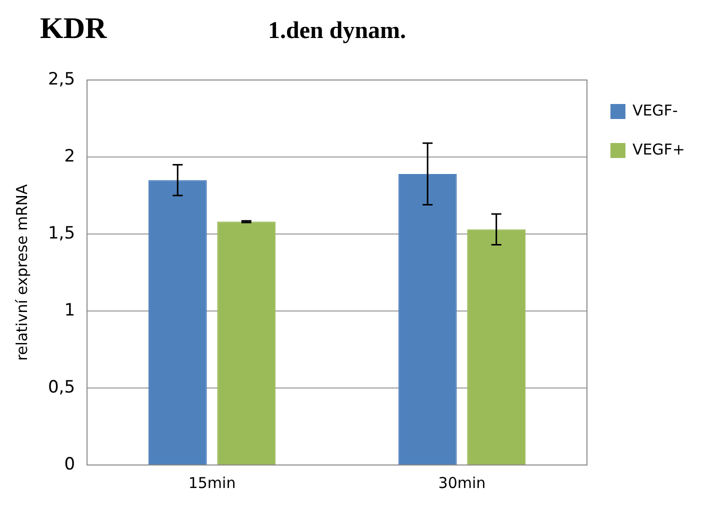 This screenshot has width=705, height=511. Describe the element at coordinates (62, 233) in the screenshot. I see `y-tick-label: 1,5` at that location.